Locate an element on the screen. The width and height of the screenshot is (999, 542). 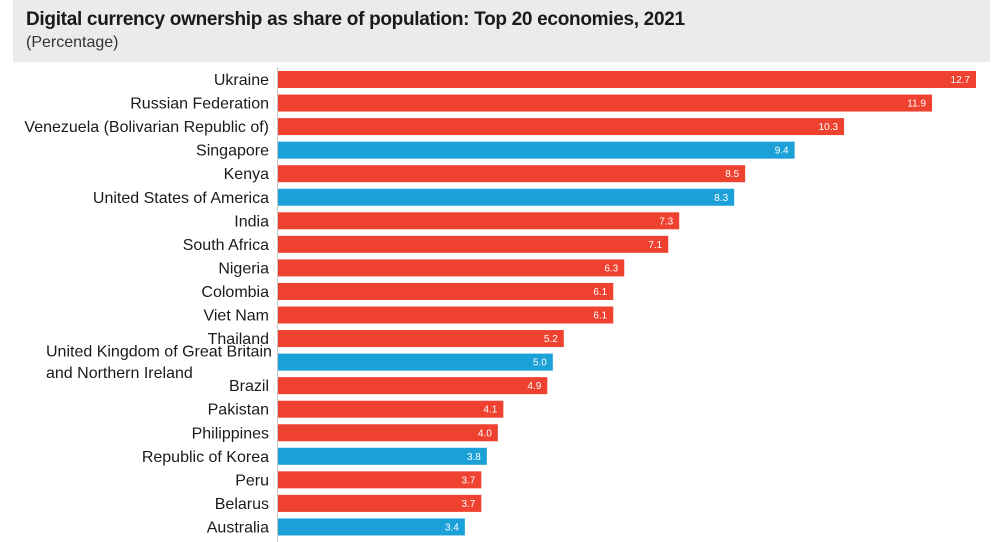
category-label: Ukraine is located at coordinates (241, 80).